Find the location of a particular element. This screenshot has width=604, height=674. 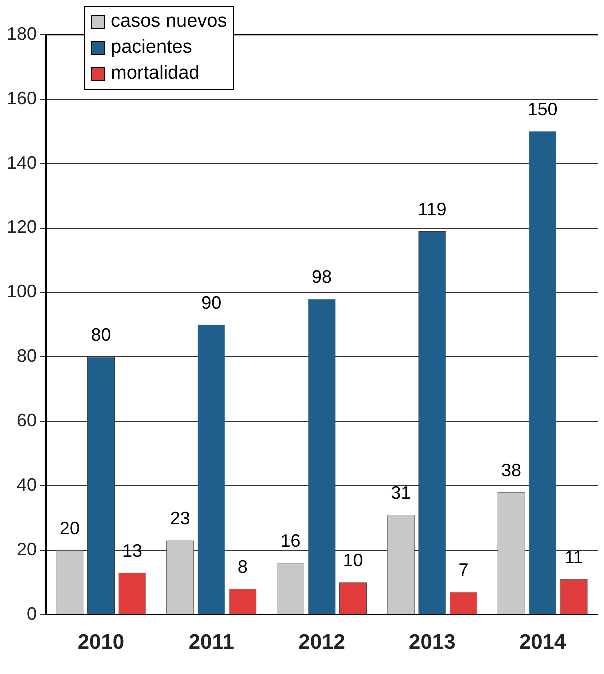

data-label: 16 is located at coordinates (290, 541).